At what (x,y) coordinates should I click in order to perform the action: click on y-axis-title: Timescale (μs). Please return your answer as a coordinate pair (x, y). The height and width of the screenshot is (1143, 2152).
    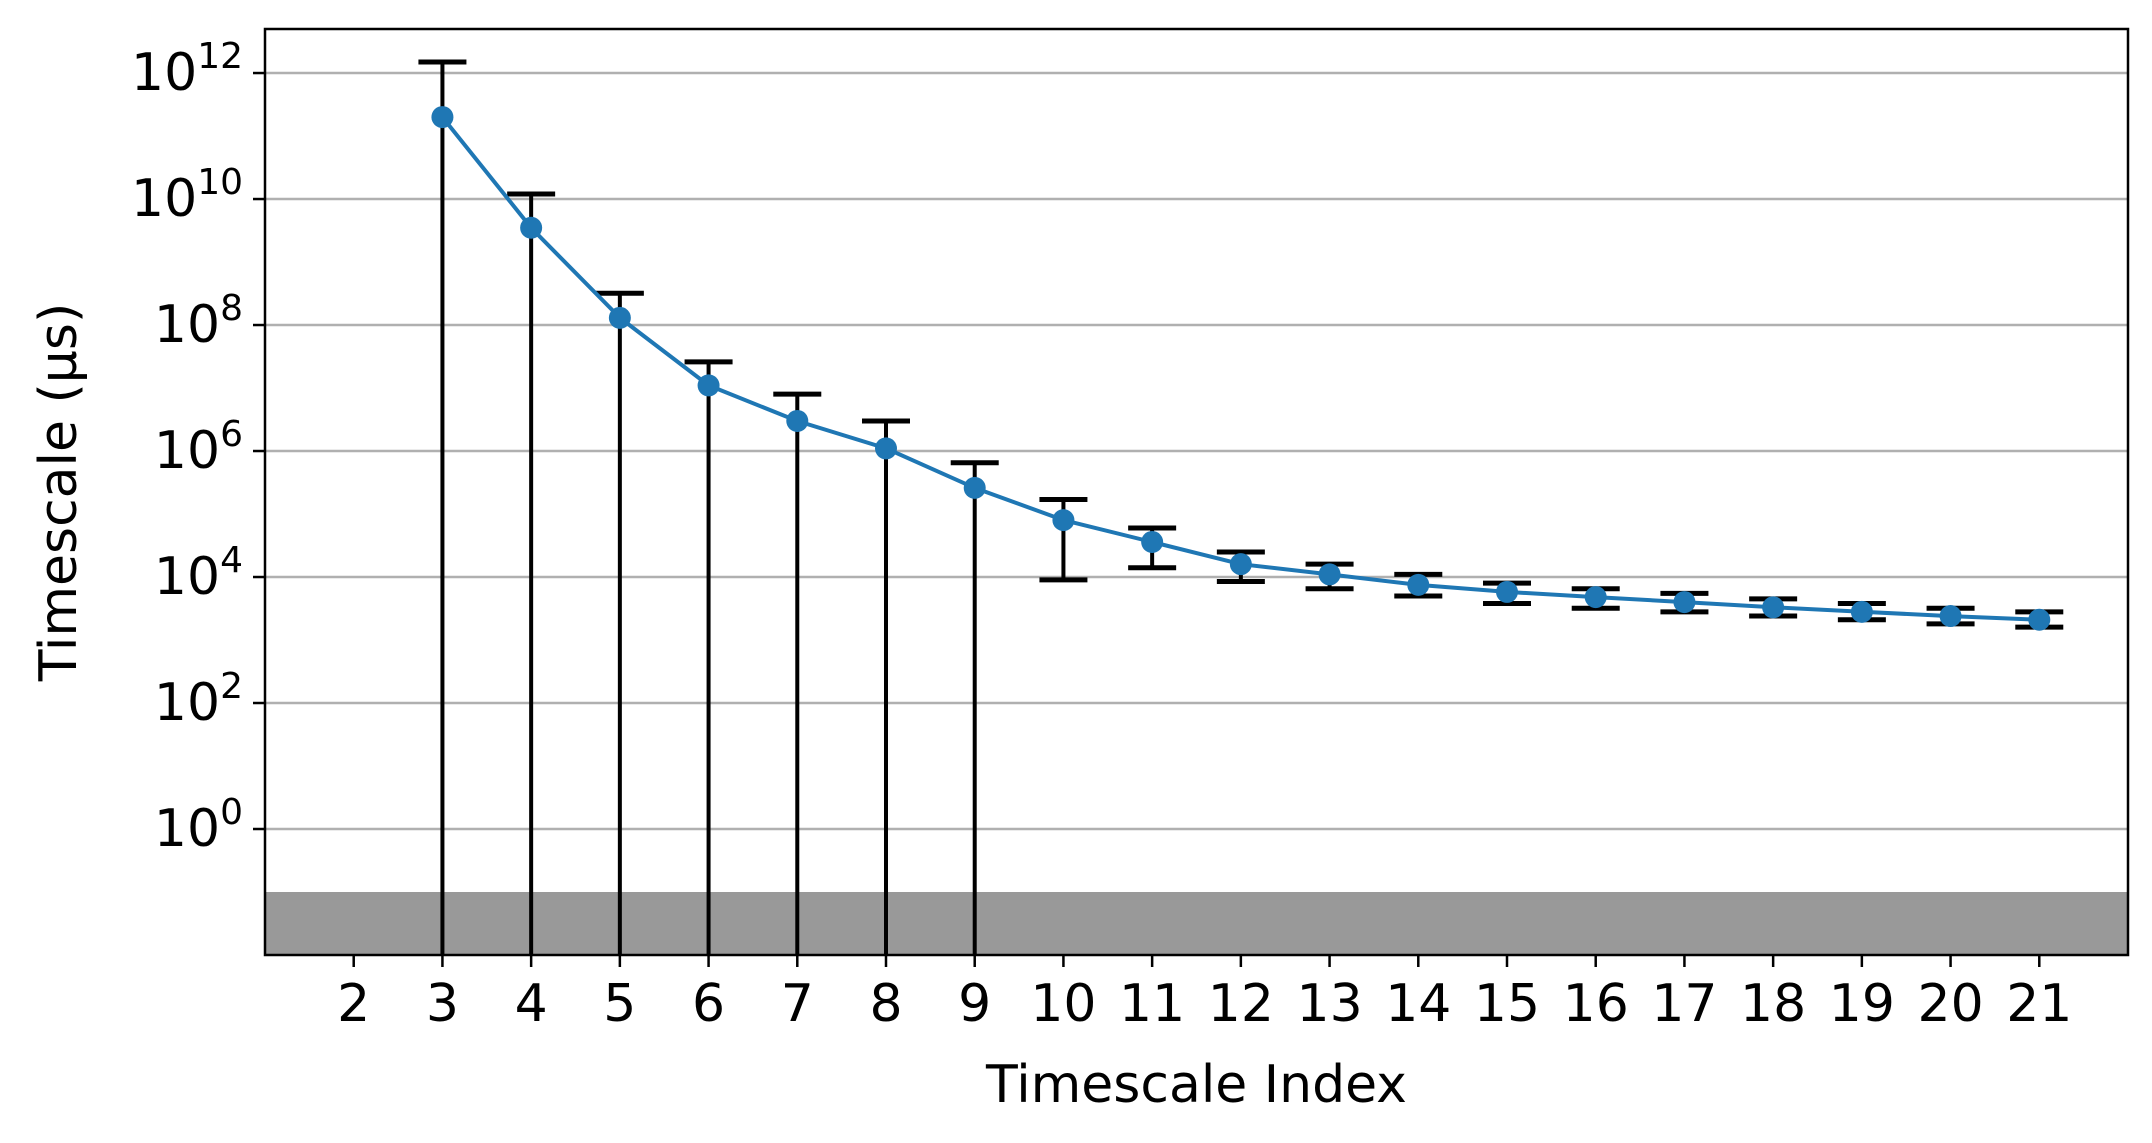
    Looking at the image, I should click on (59, 493).